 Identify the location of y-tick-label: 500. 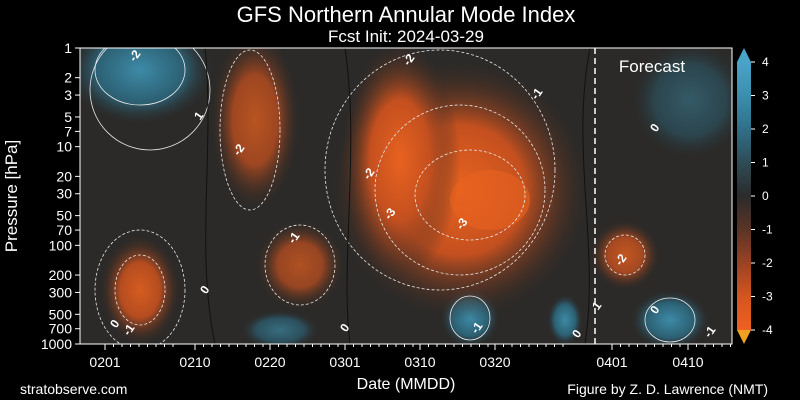
(61, 314).